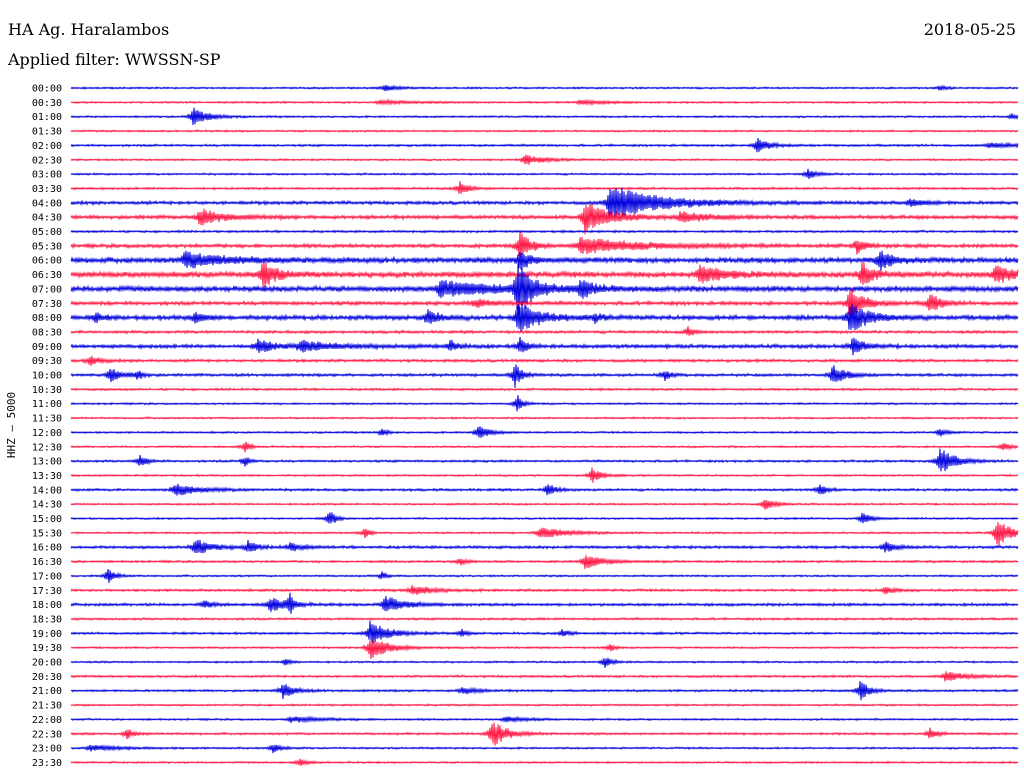 The height and width of the screenshot is (780, 1024). What do you see at coordinates (47, 691) in the screenshot?
I see `time-label: 21:00` at bounding box center [47, 691].